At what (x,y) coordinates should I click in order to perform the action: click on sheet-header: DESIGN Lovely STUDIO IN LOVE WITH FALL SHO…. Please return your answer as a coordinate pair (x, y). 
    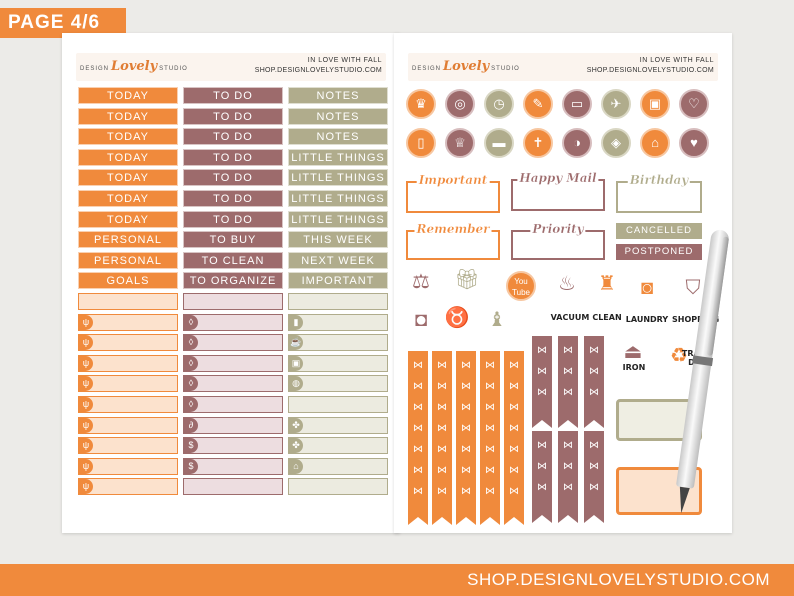
    Looking at the image, I should click on (231, 67).